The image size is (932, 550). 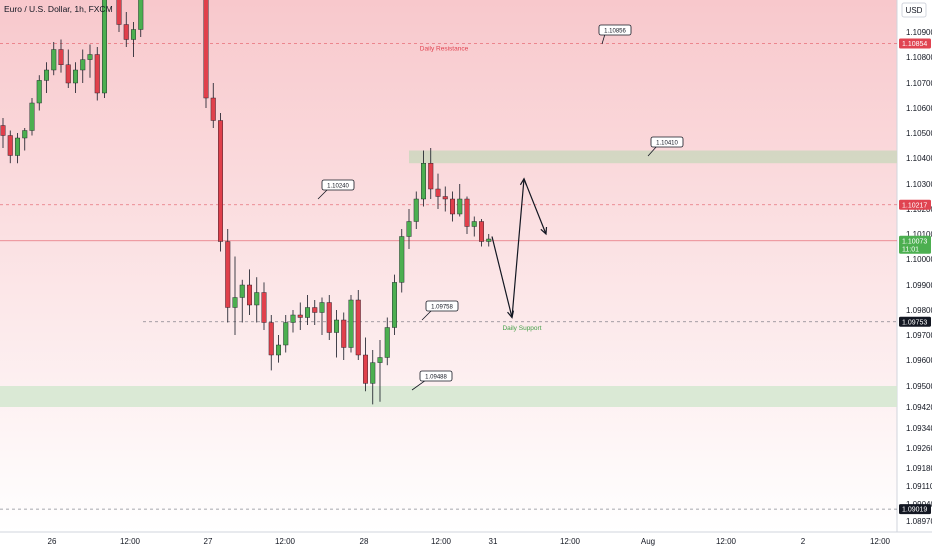 I want to click on price-tag-text: 1.10217, so click(x=914, y=205).